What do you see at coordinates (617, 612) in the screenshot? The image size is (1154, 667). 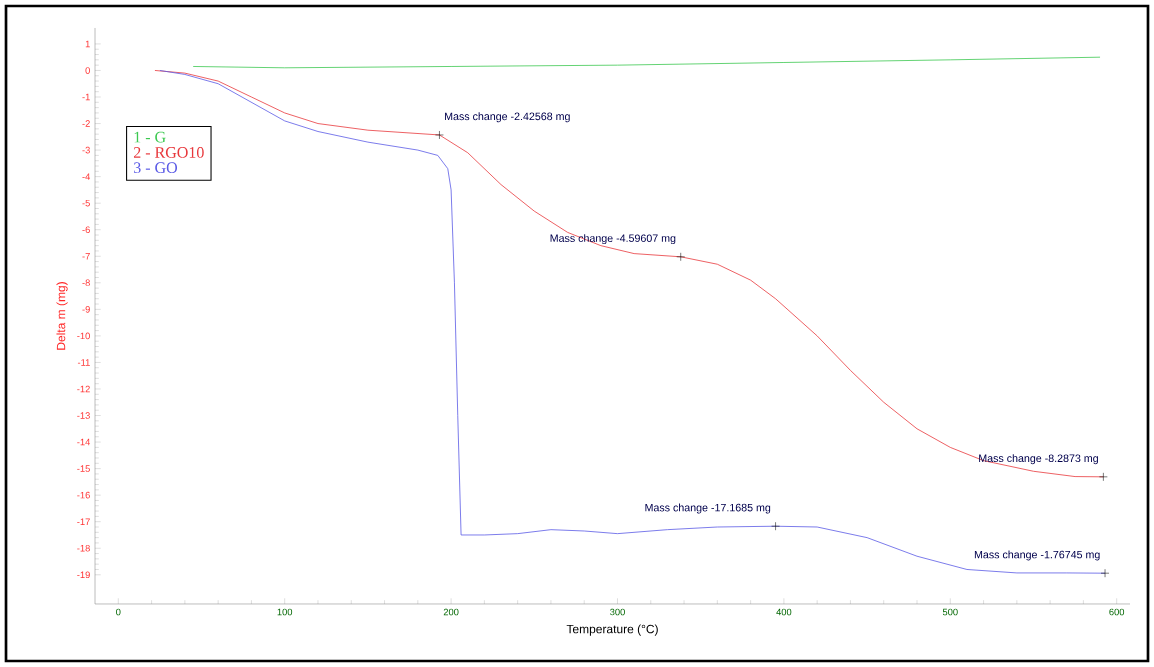 I see `x-tick-label: 300` at bounding box center [617, 612].